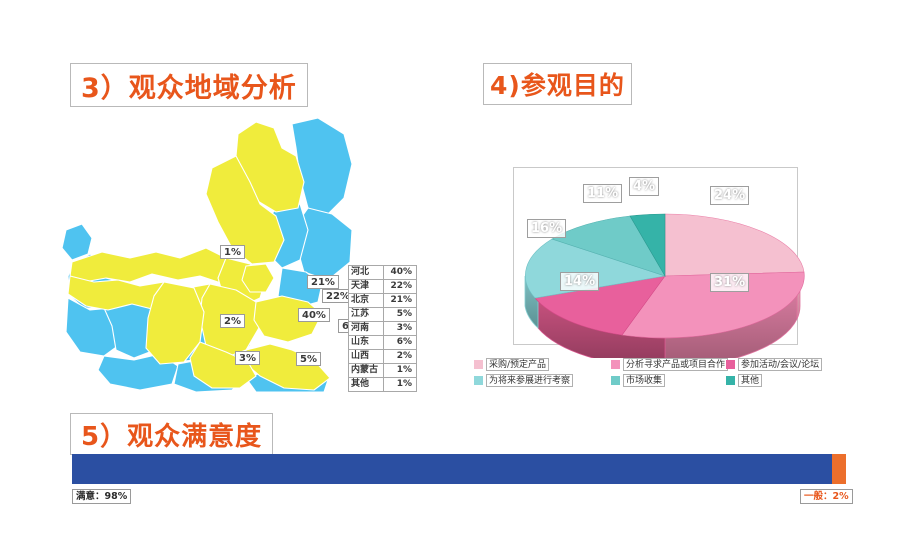 The image size is (916, 552). I want to click on satisfaction-label-average: 一般：2%, so click(826, 496).